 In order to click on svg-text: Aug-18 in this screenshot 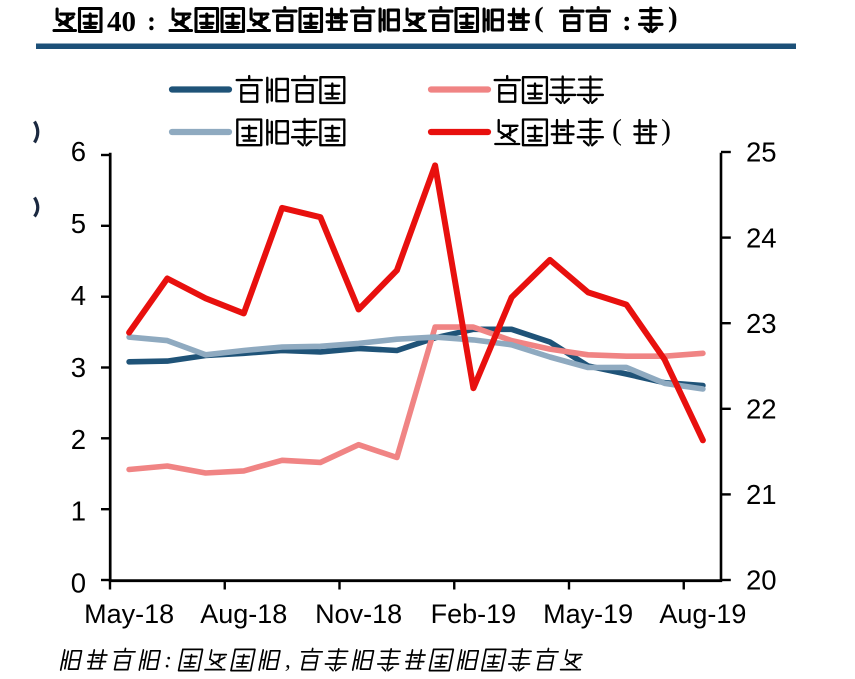, I will do `click(243, 614)`.